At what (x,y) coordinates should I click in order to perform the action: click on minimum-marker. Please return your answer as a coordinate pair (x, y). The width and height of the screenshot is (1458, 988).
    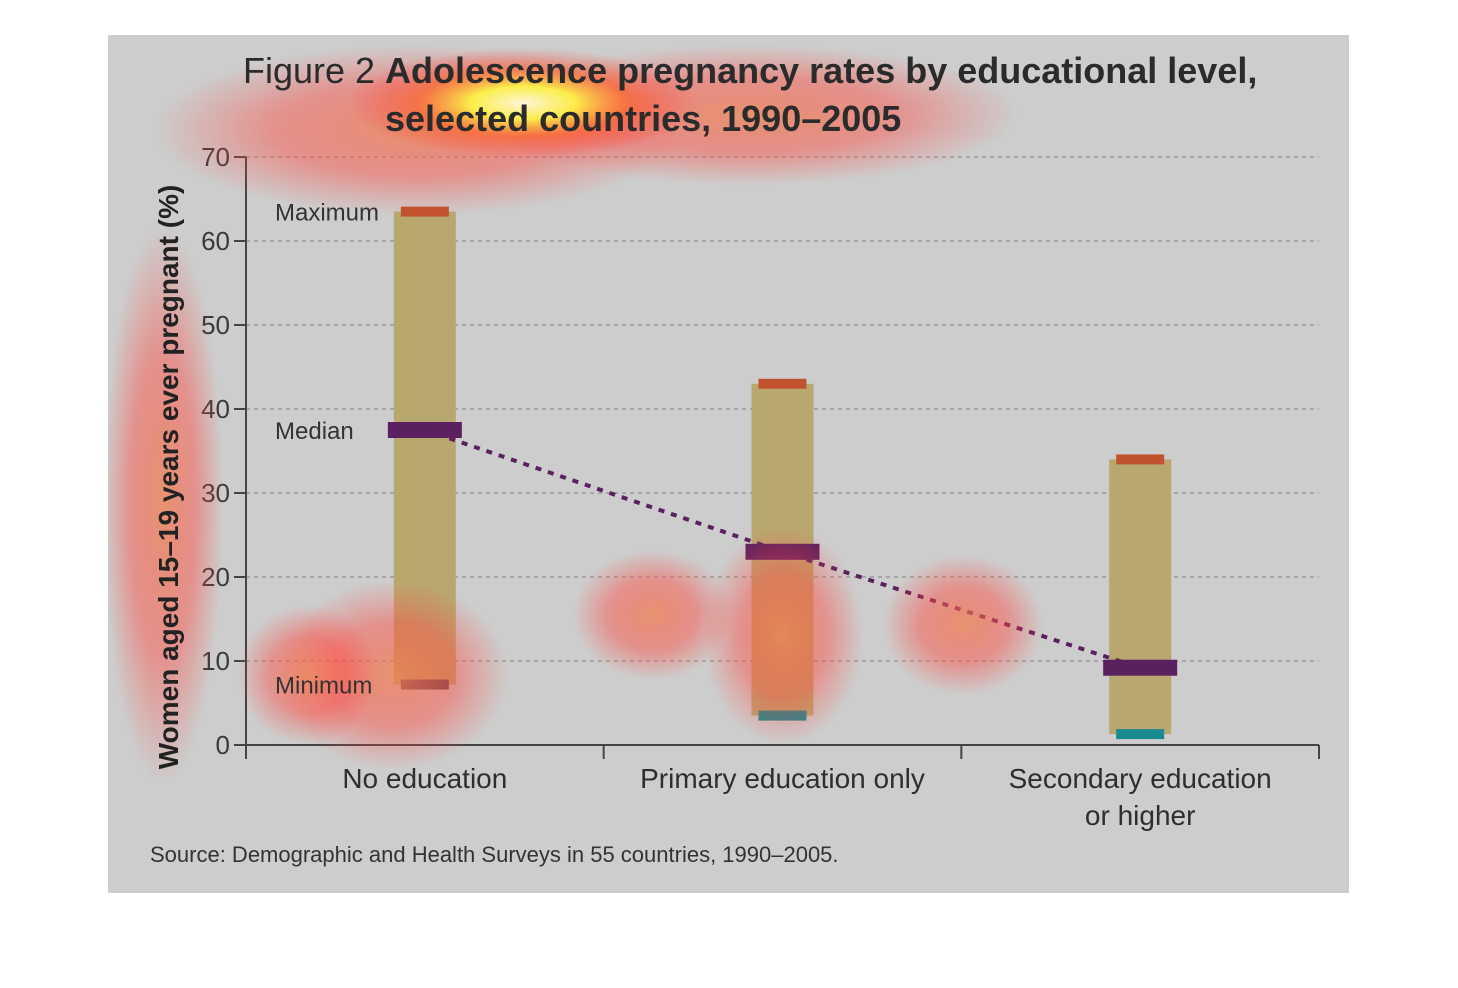
    Looking at the image, I should click on (1140, 734).